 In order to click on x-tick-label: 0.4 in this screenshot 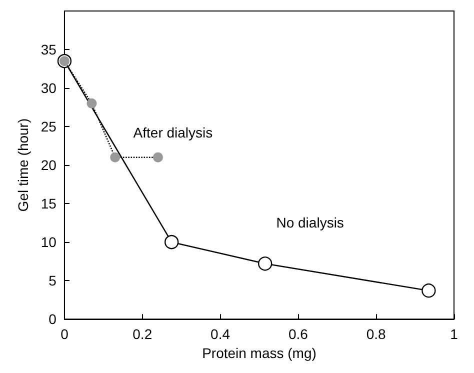, I will do `click(220, 334)`.